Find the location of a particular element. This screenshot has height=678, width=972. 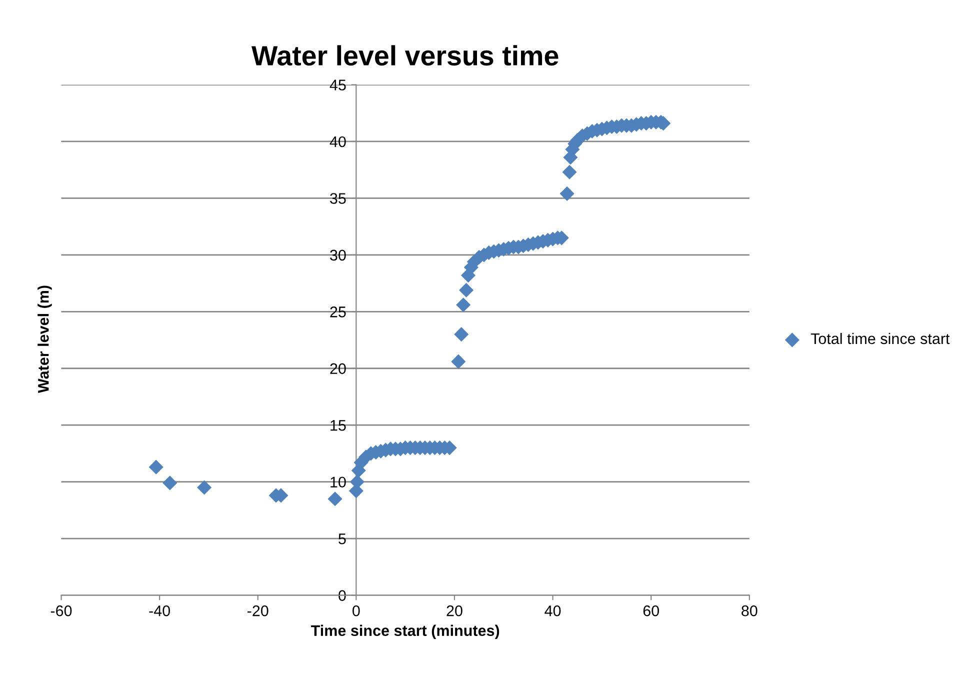

y-tick-label: 40 is located at coordinates (338, 142).